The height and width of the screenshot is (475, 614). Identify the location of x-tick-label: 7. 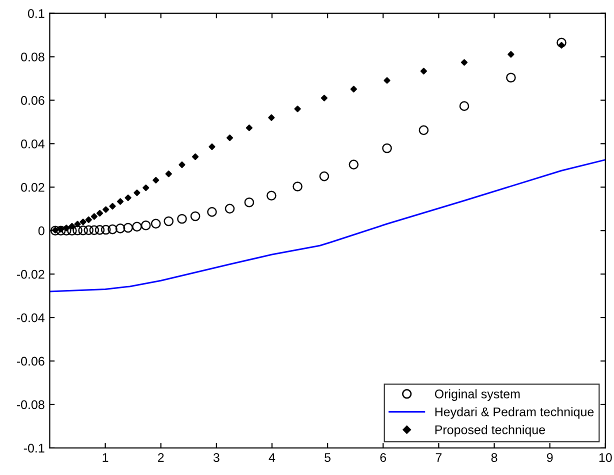
(439, 457).